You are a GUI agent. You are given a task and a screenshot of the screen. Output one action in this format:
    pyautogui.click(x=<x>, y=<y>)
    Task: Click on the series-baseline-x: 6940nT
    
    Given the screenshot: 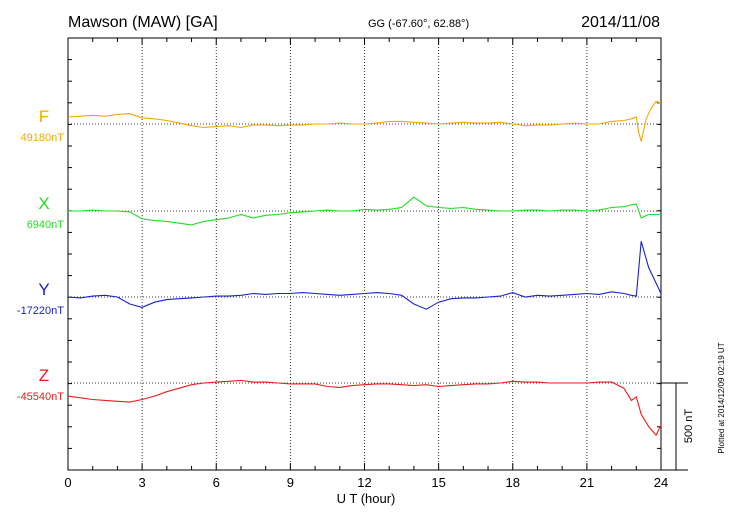 What is the action you would take?
    pyautogui.click(x=46, y=225)
    